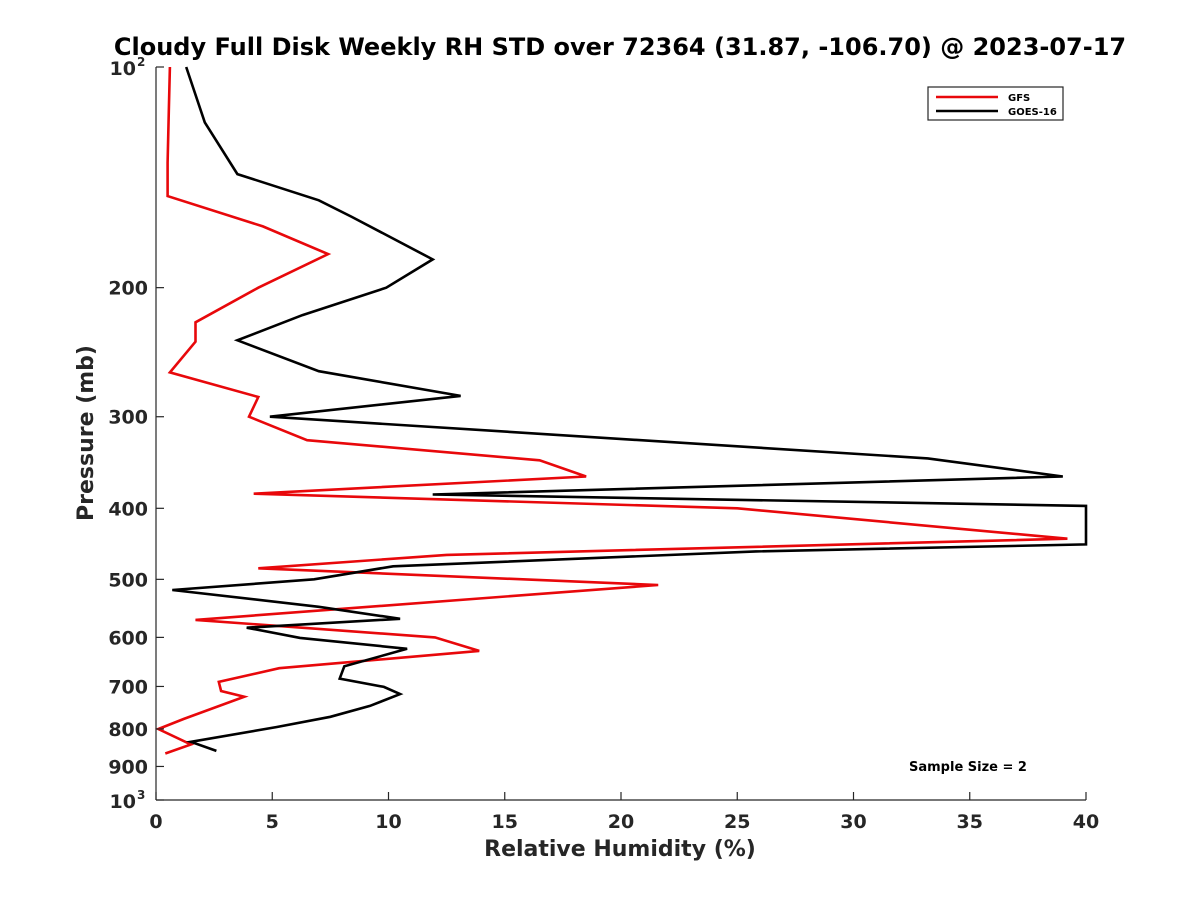 Image resolution: width=1200 pixels, height=900 pixels. Describe the element at coordinates (1086, 822) in the screenshot. I see `x-tick-label: 40` at that location.